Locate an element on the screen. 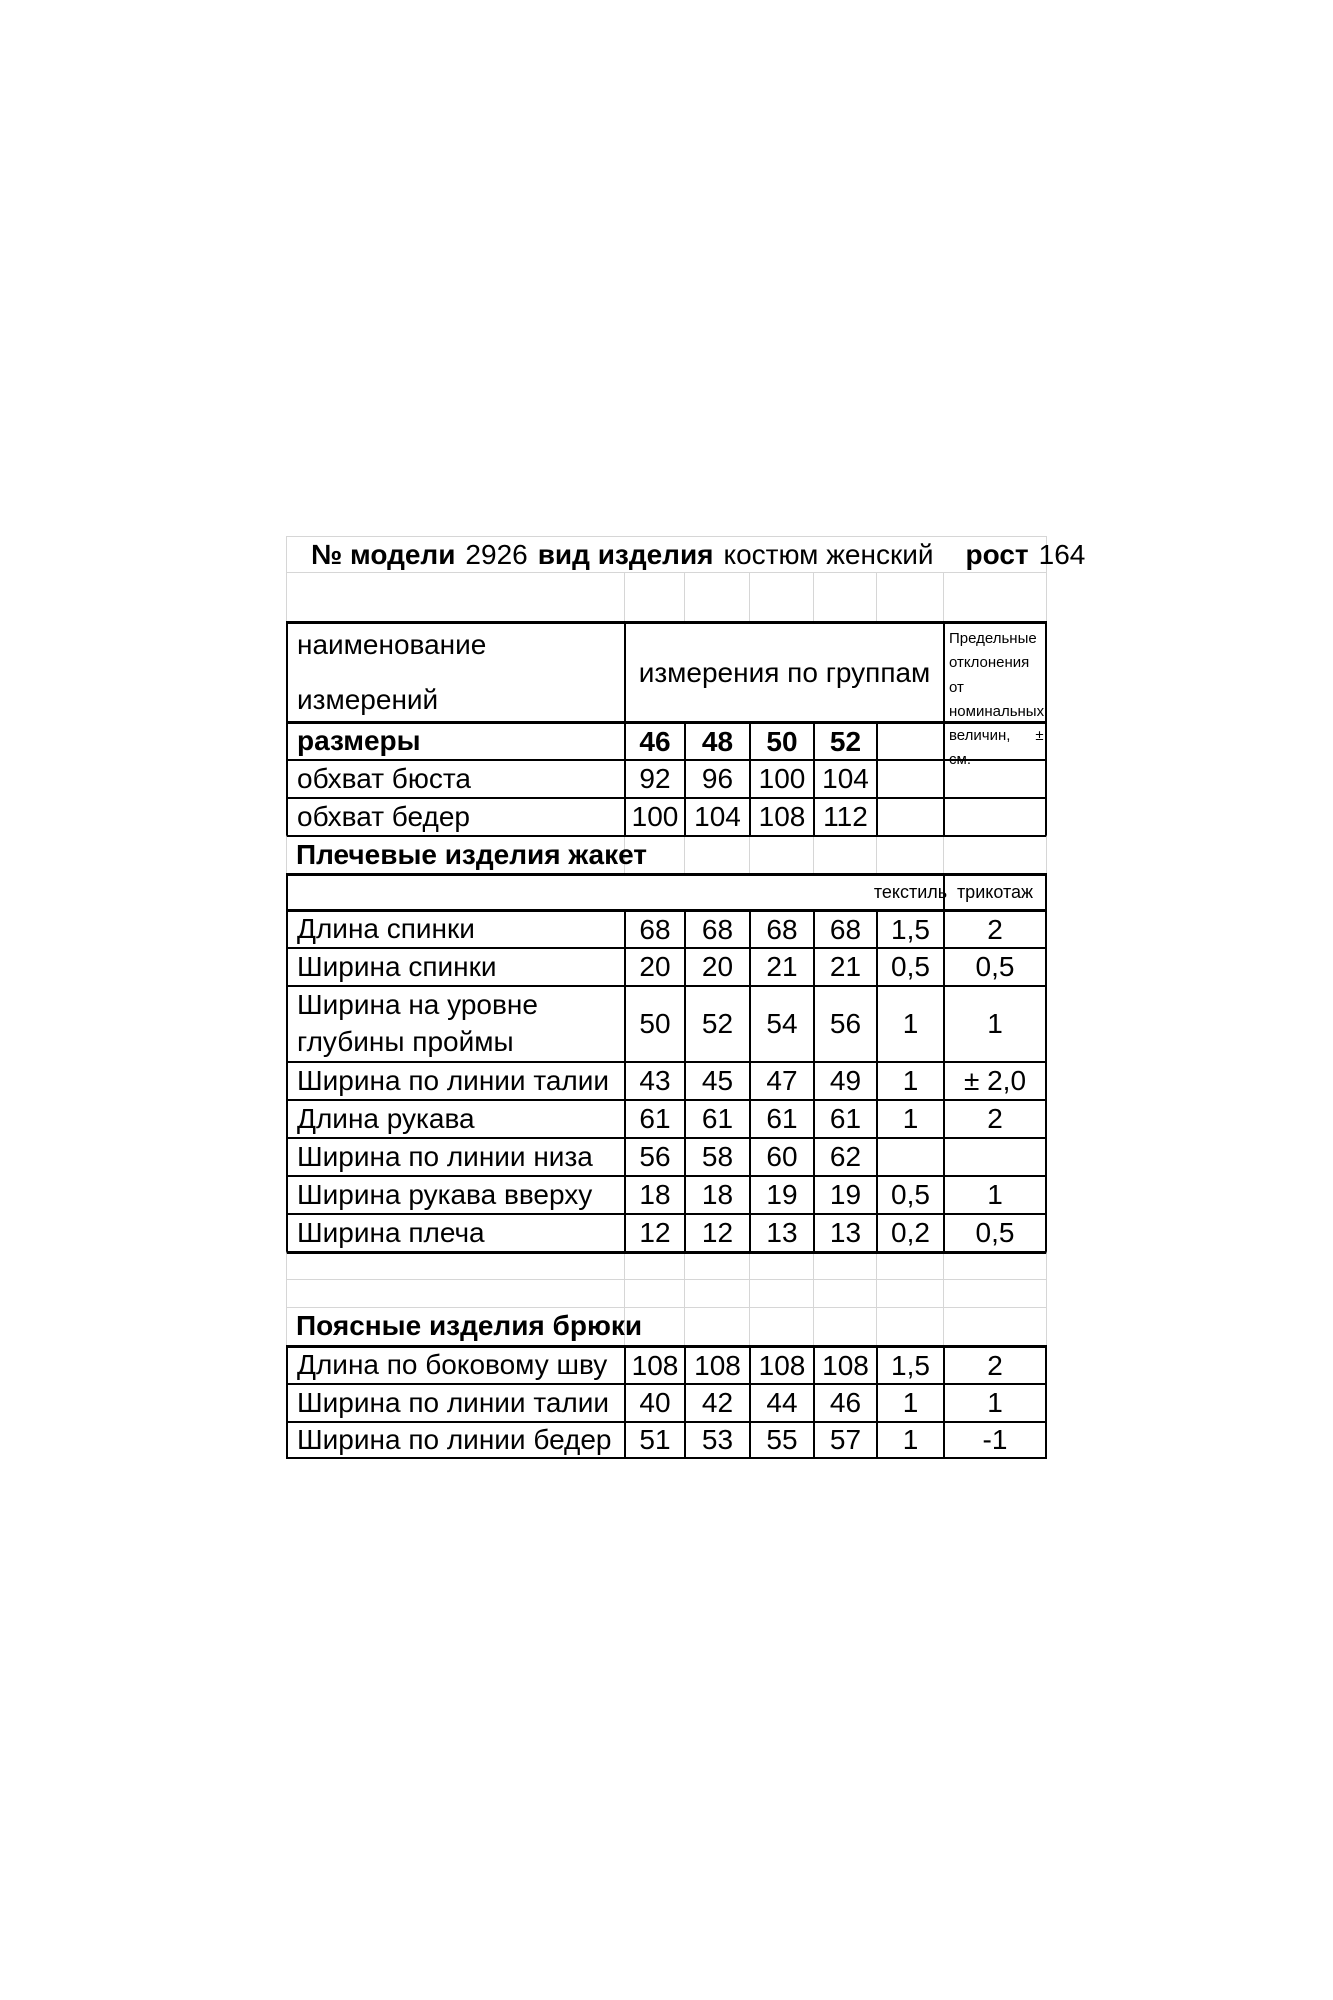  fabric-textile-label: текстиль is located at coordinates (910, 892).